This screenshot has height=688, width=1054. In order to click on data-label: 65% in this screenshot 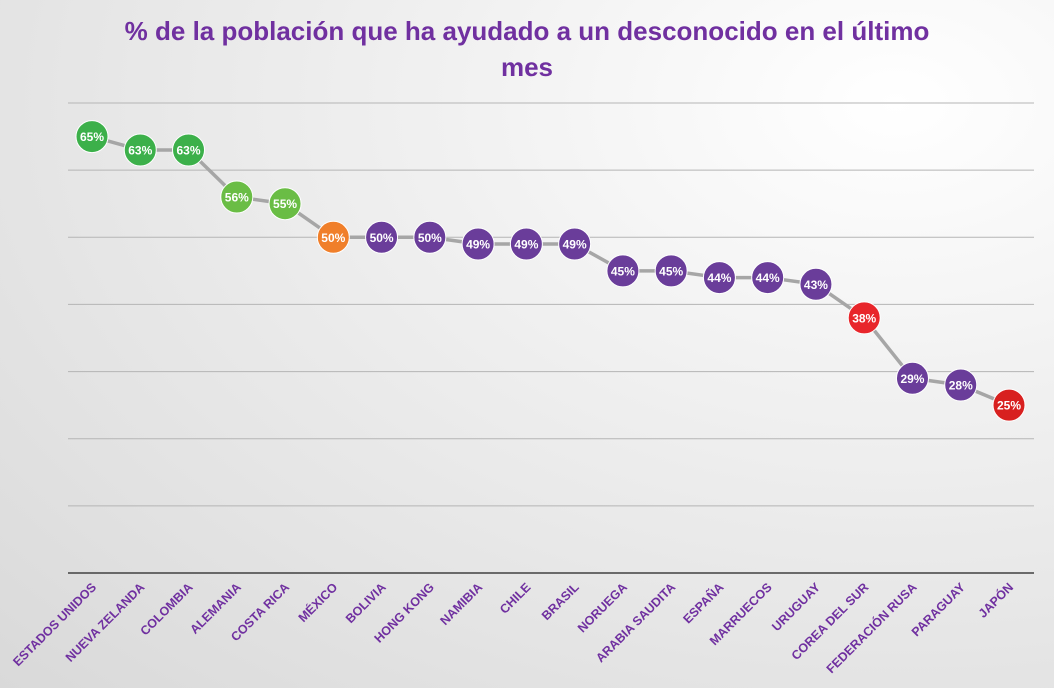, I will do `click(92, 137)`.